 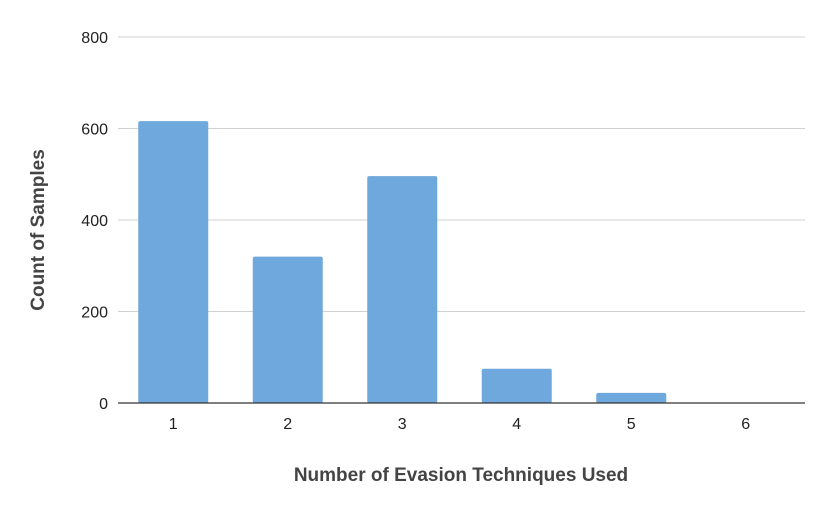 I want to click on y-tick-label: 200, so click(x=94, y=313).